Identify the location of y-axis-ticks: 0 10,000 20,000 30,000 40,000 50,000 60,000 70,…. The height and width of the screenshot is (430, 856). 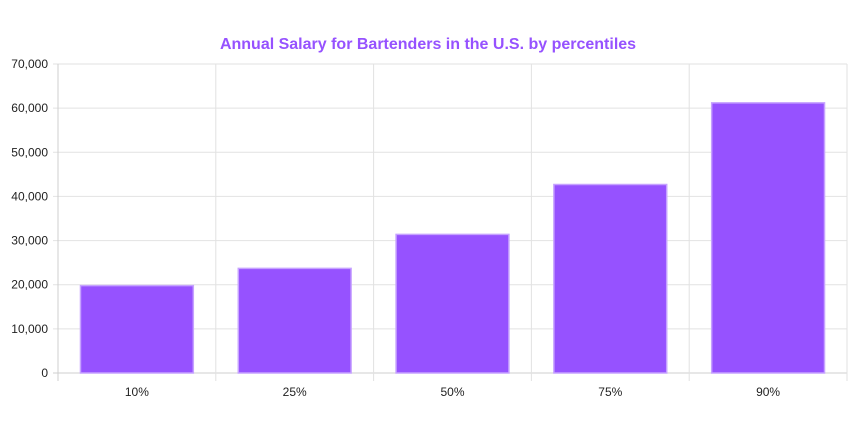
(29, 218).